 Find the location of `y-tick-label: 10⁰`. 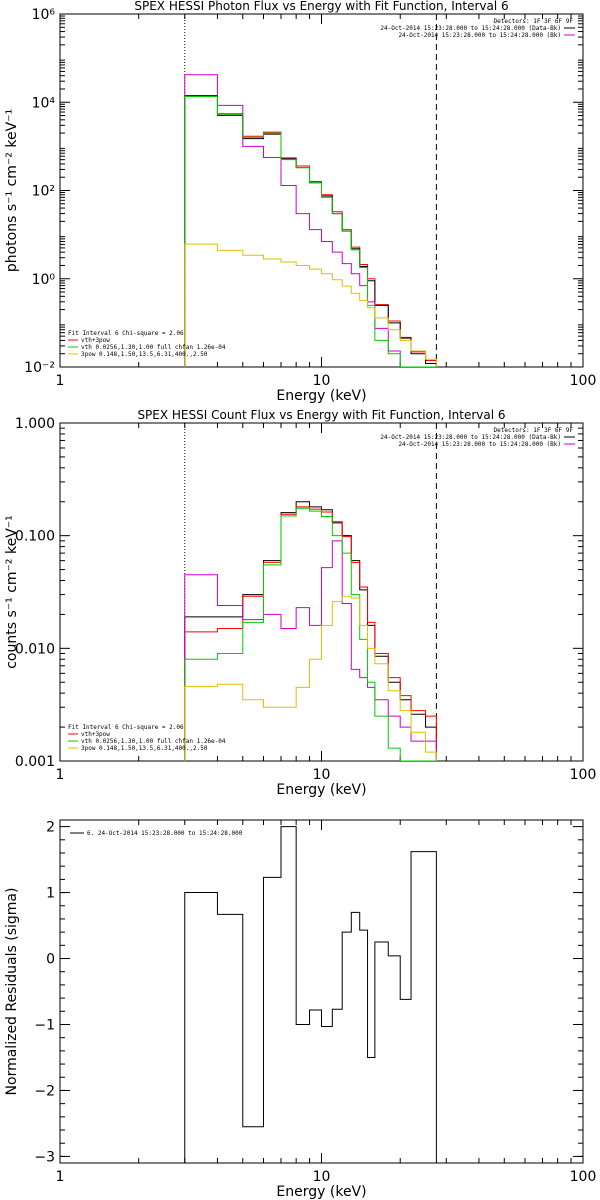

y-tick-label: 10⁰ is located at coordinates (44, 280).